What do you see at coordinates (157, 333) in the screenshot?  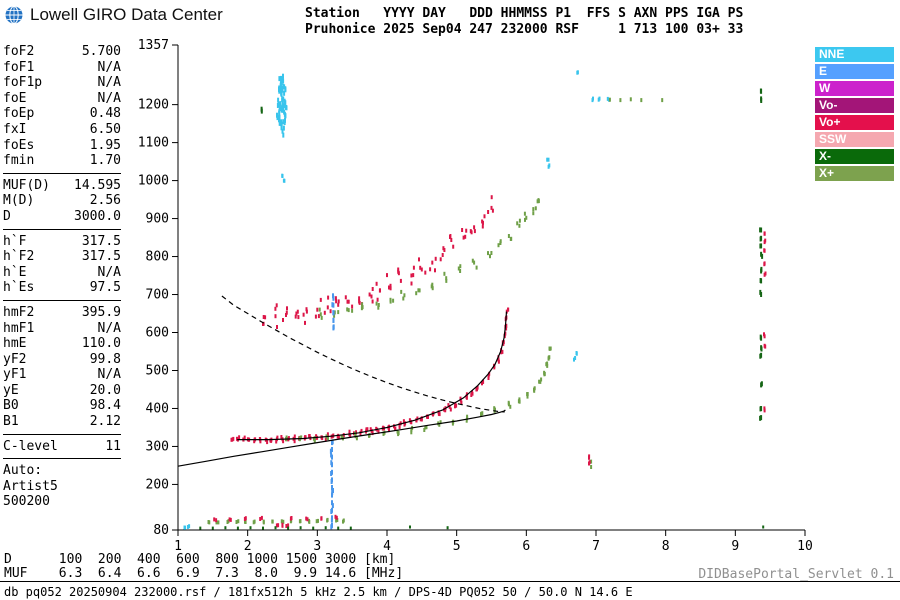 I see `y-tick-label: 600` at bounding box center [157, 333].